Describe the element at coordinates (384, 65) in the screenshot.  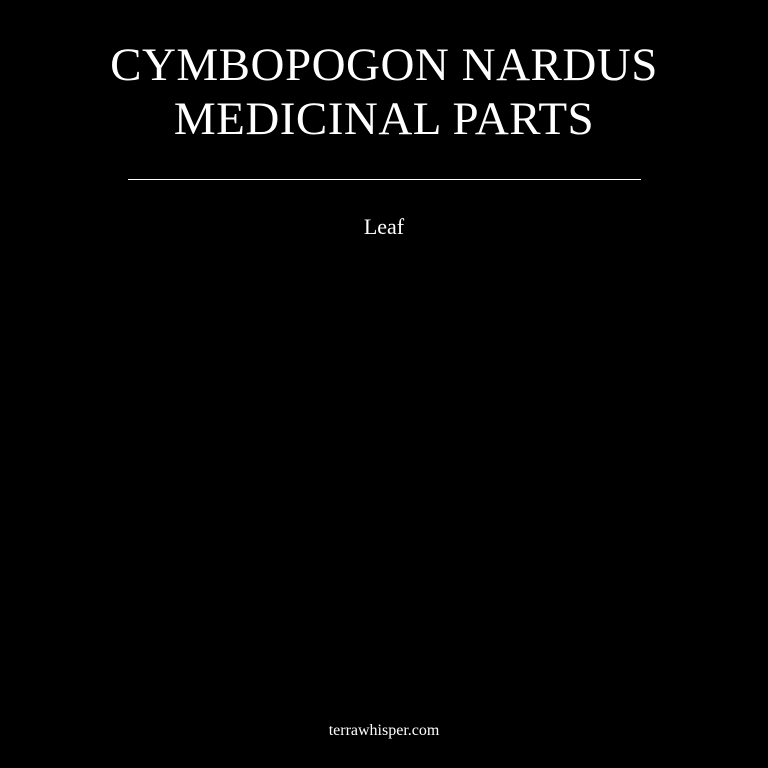
I see `title-line-1: CYMBOPOGON NARDUS` at that location.